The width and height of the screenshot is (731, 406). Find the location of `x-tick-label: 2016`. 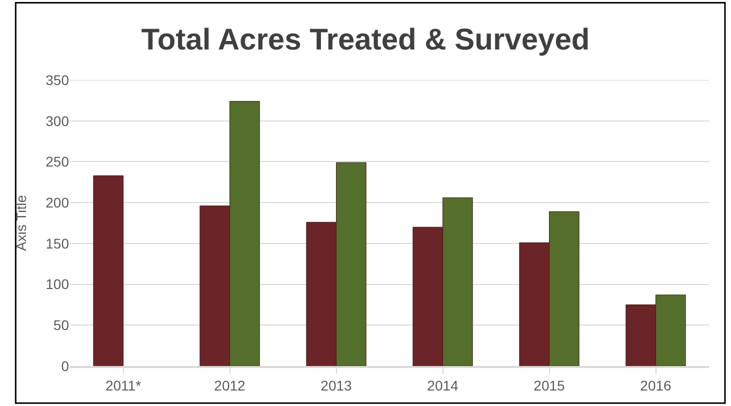

x-tick-label: 2016 is located at coordinates (656, 386).